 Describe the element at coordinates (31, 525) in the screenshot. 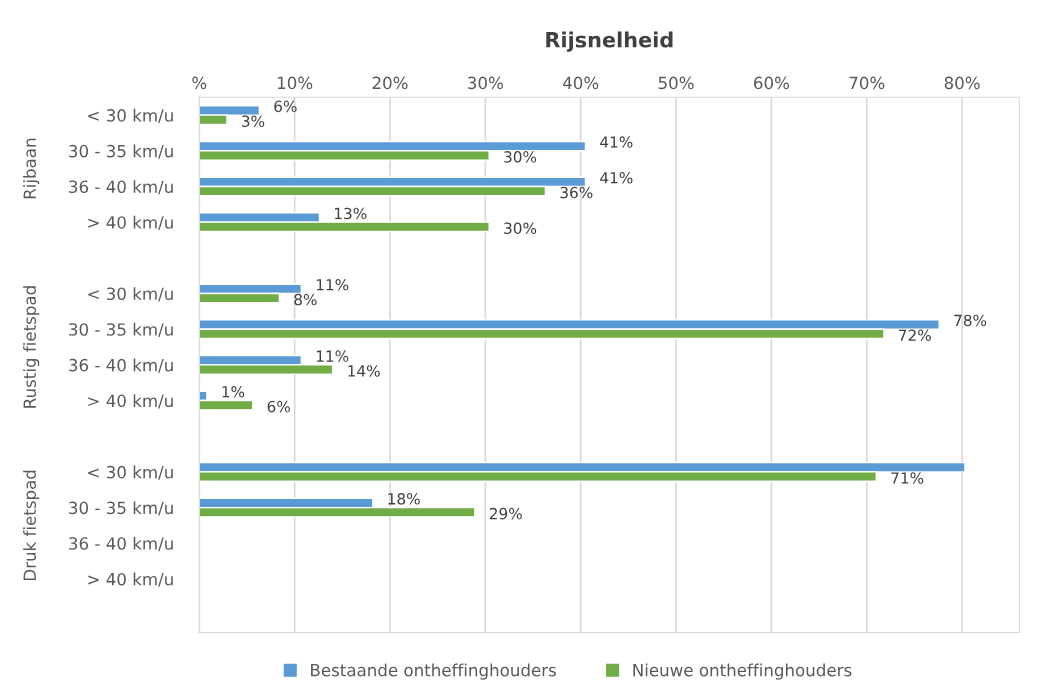

I see `text: Druk fietspad` at that location.